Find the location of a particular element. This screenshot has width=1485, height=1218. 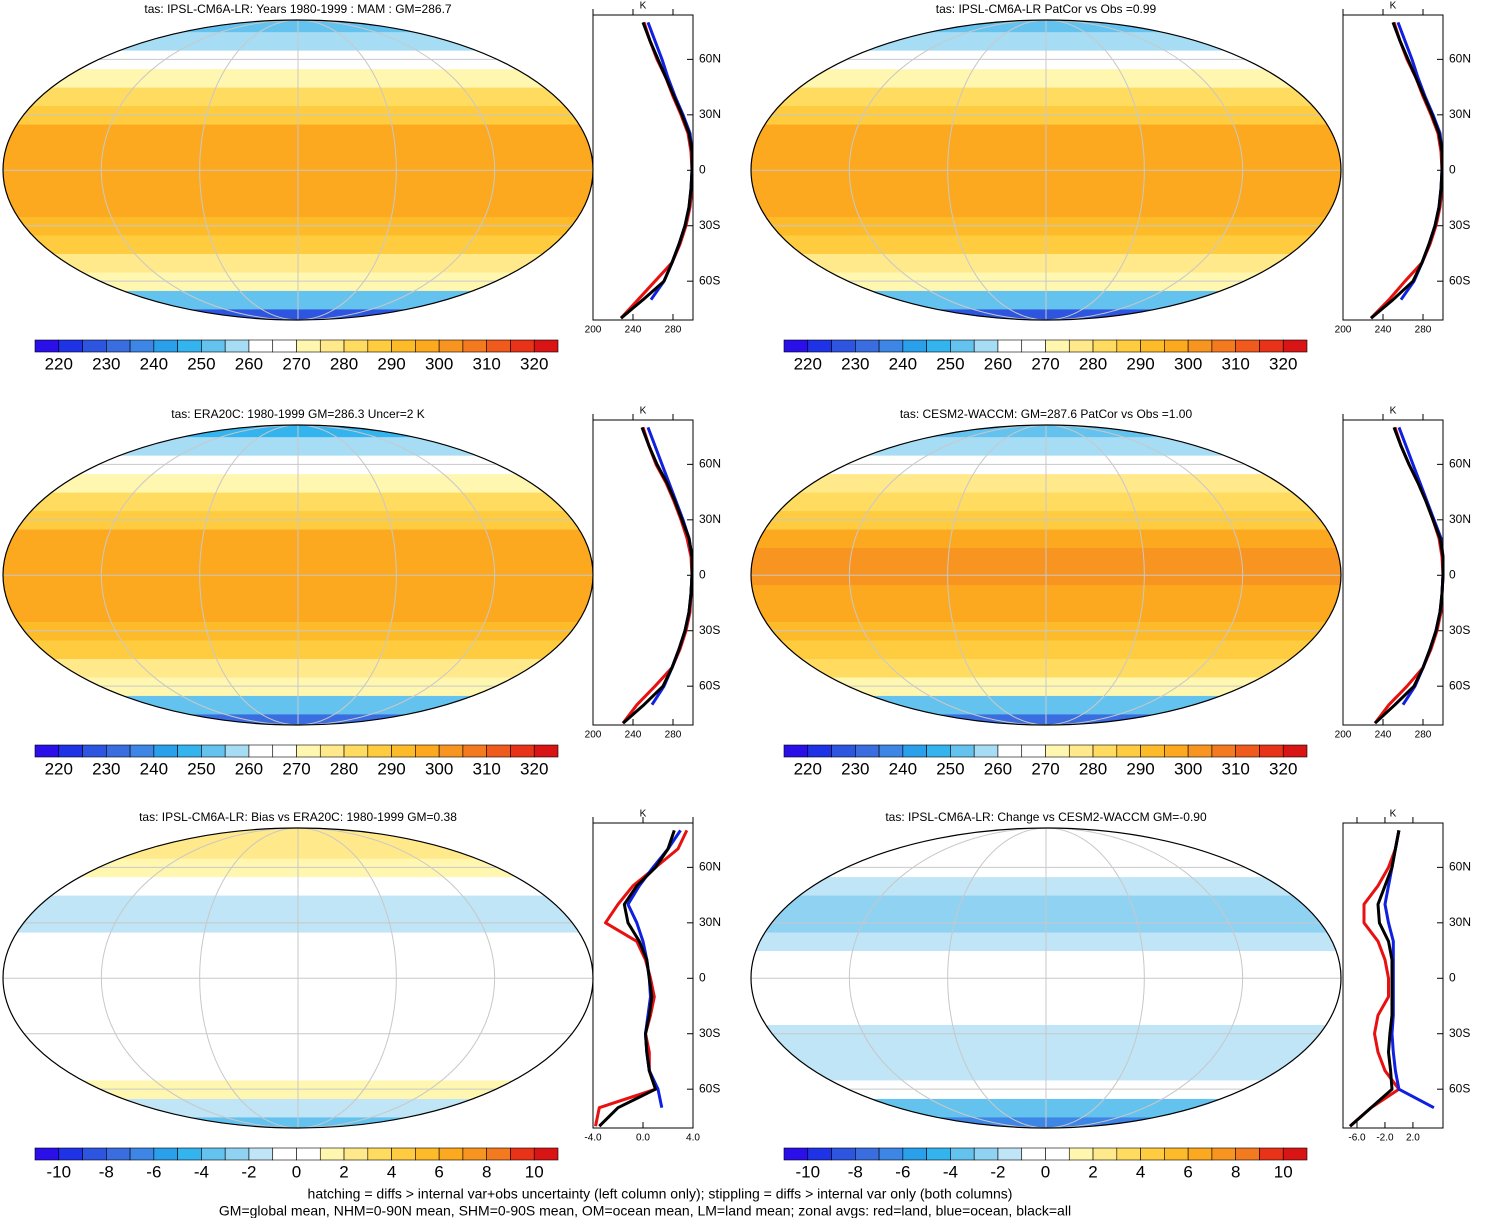

colorbar-label: 0 is located at coordinates (296, 1171).